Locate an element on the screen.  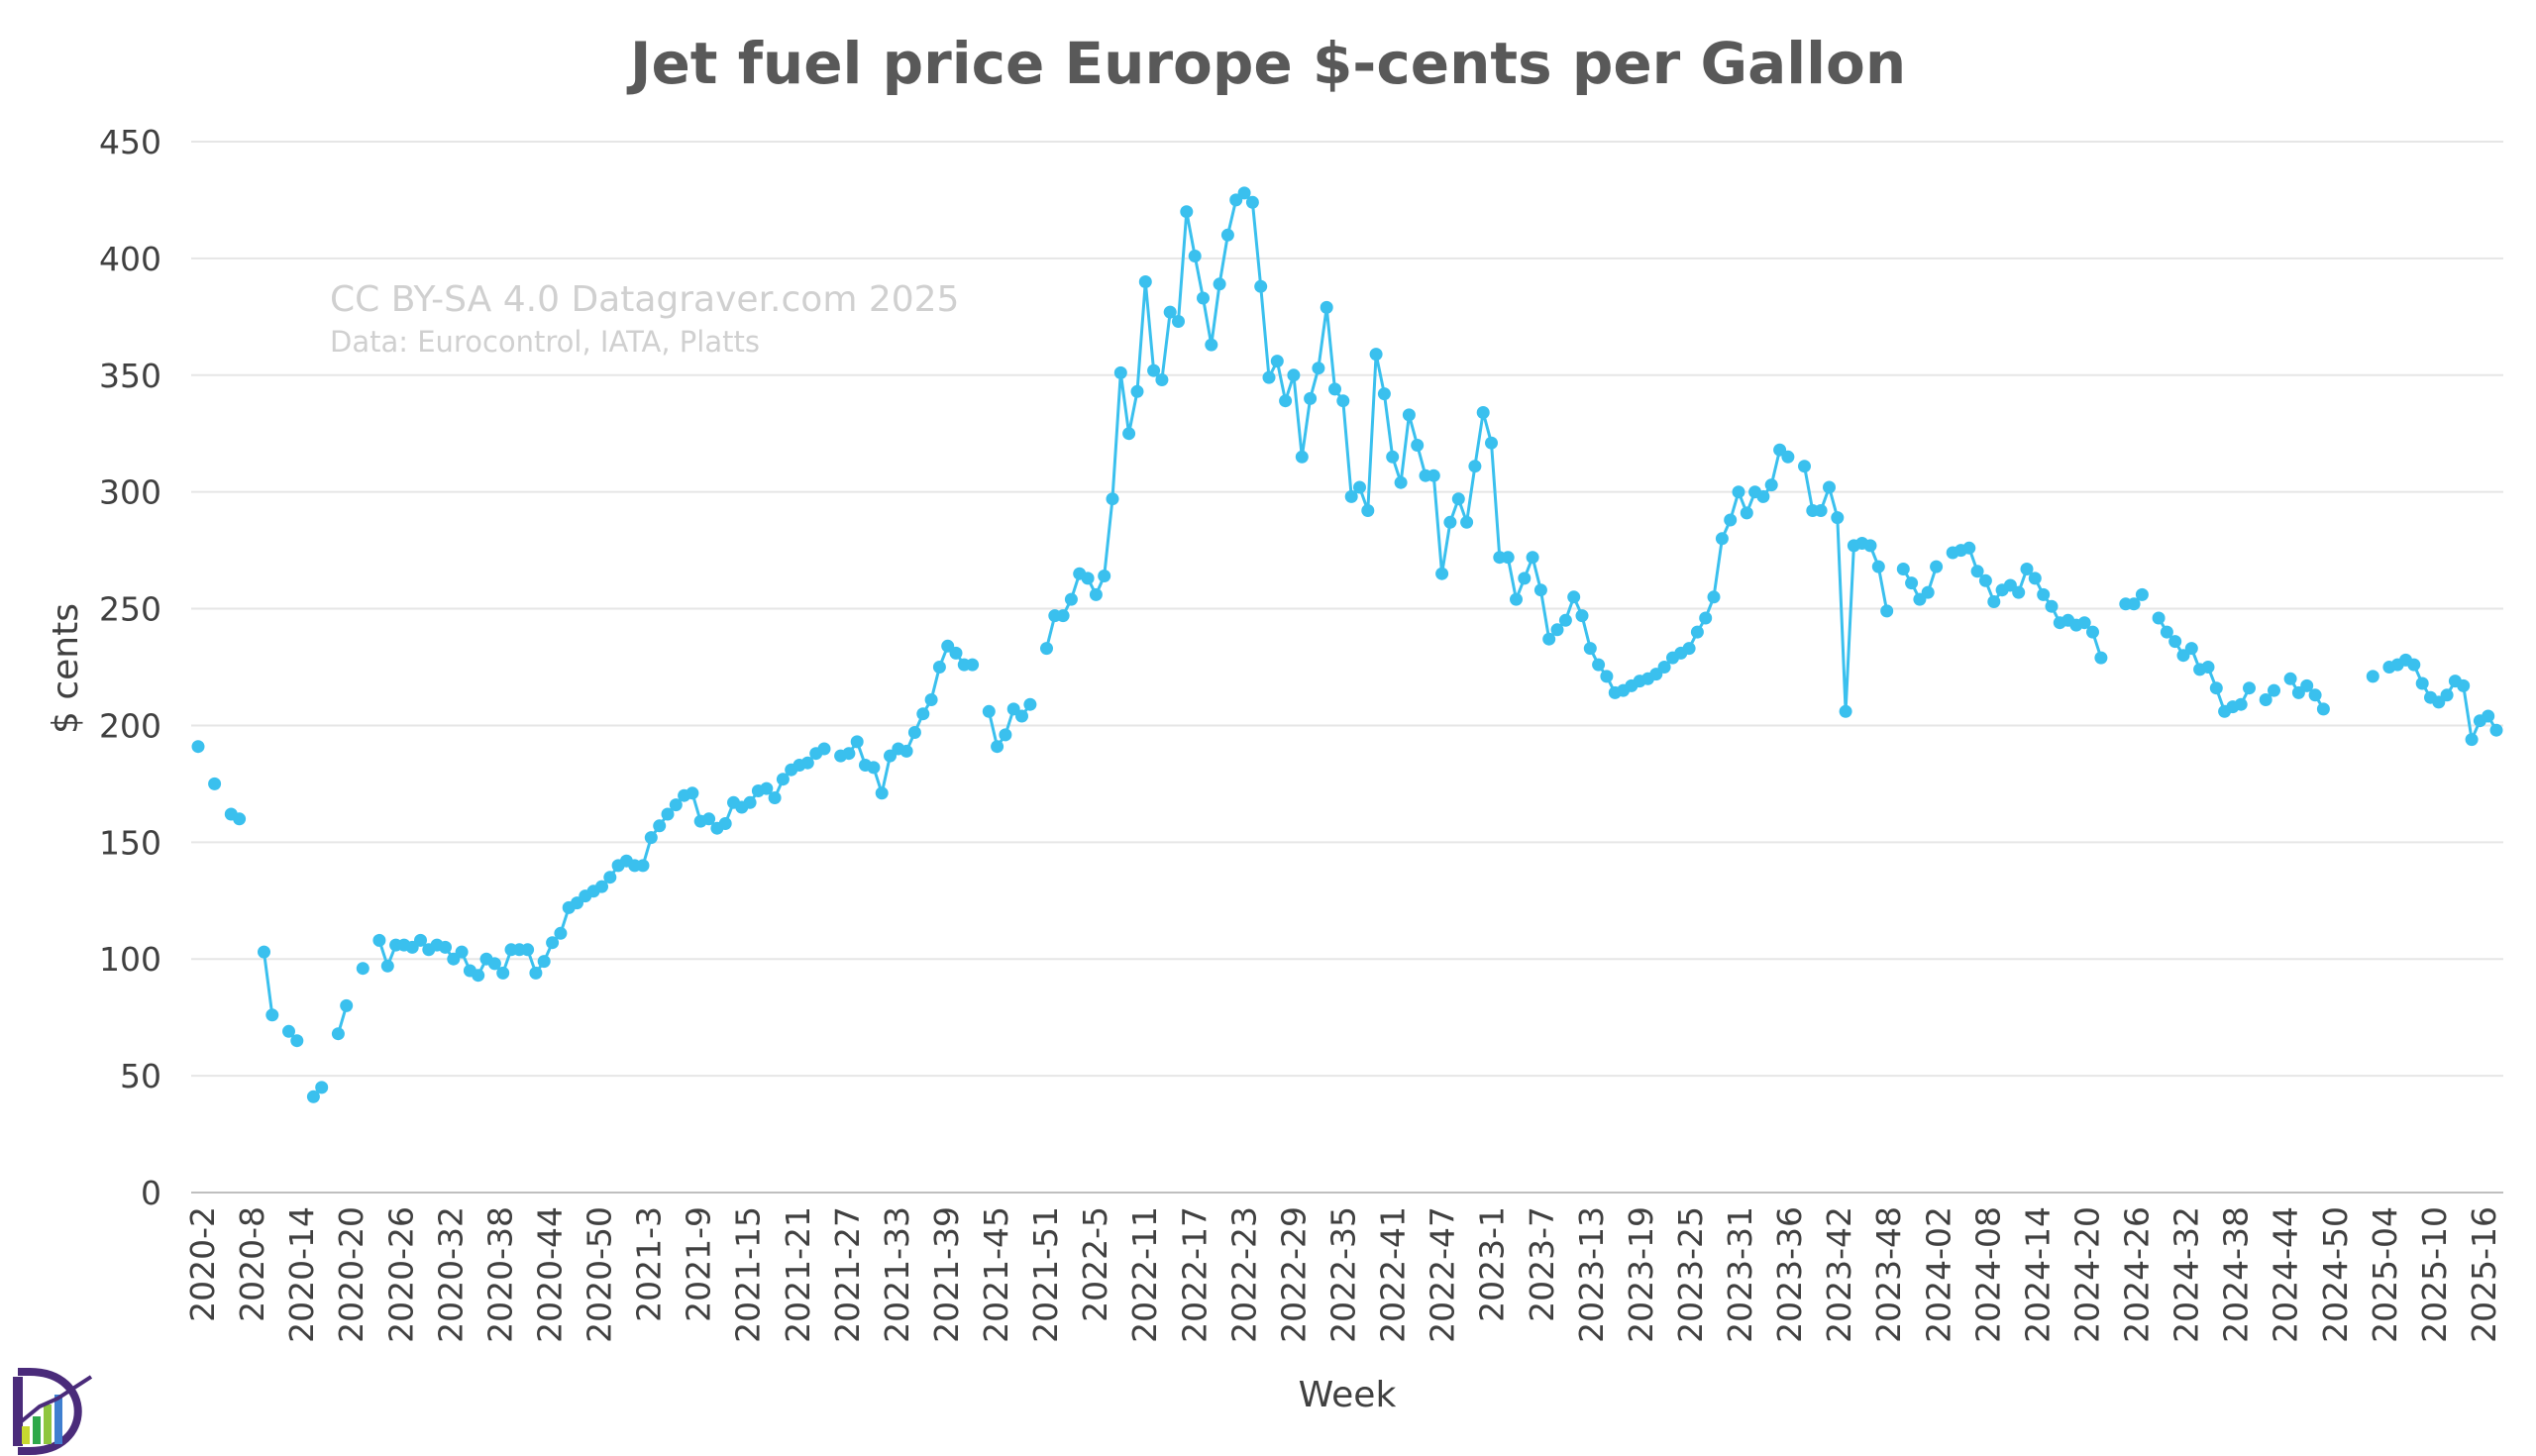
x-tick-label: 2022-11 is located at coordinates (1144, 1274).